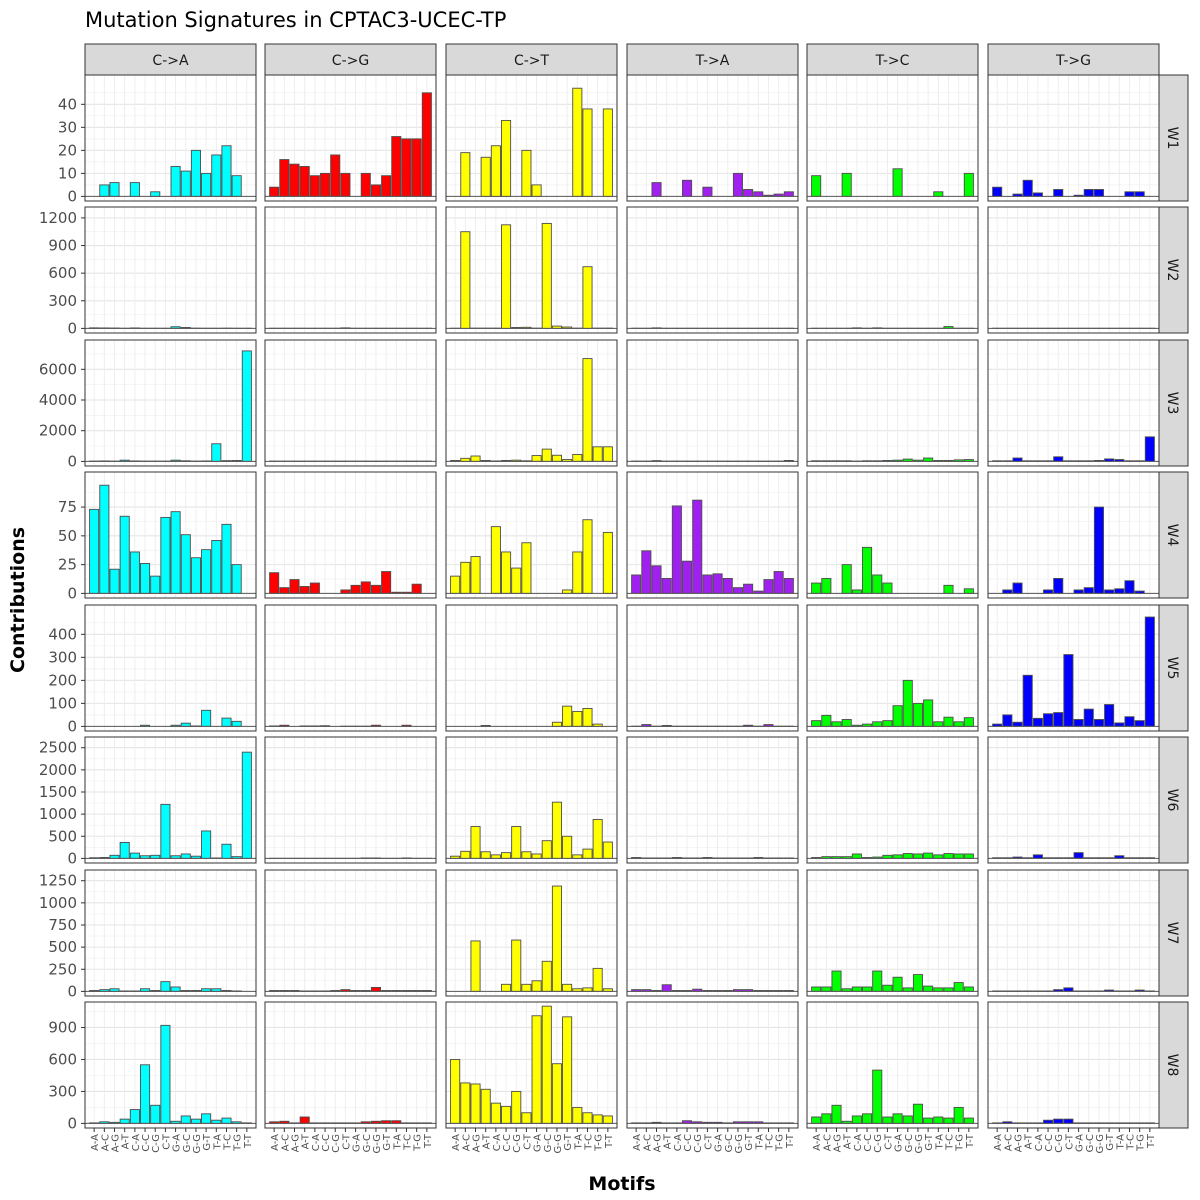  I want to click on x-tick-label: A-T, so click(306, 1141).